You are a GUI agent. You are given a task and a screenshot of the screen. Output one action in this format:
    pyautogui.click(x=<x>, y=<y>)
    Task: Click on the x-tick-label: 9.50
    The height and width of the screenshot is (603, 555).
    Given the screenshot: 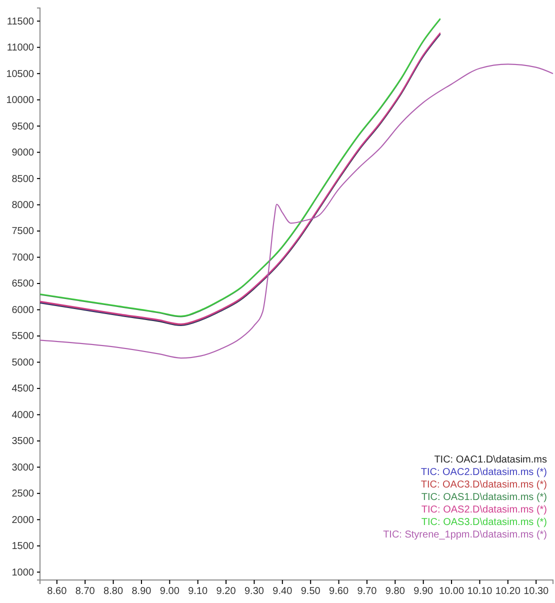 What is the action you would take?
    pyautogui.click(x=310, y=592)
    